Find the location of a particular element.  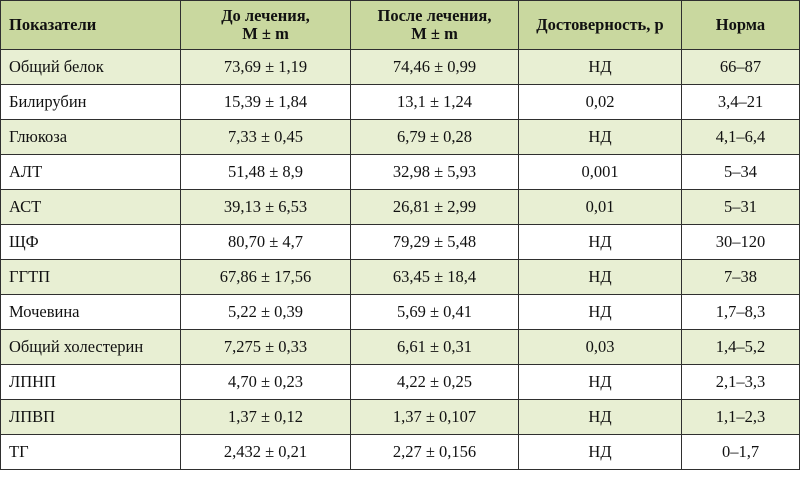

cell-indicator: Общий холестерин is located at coordinates (90, 347).